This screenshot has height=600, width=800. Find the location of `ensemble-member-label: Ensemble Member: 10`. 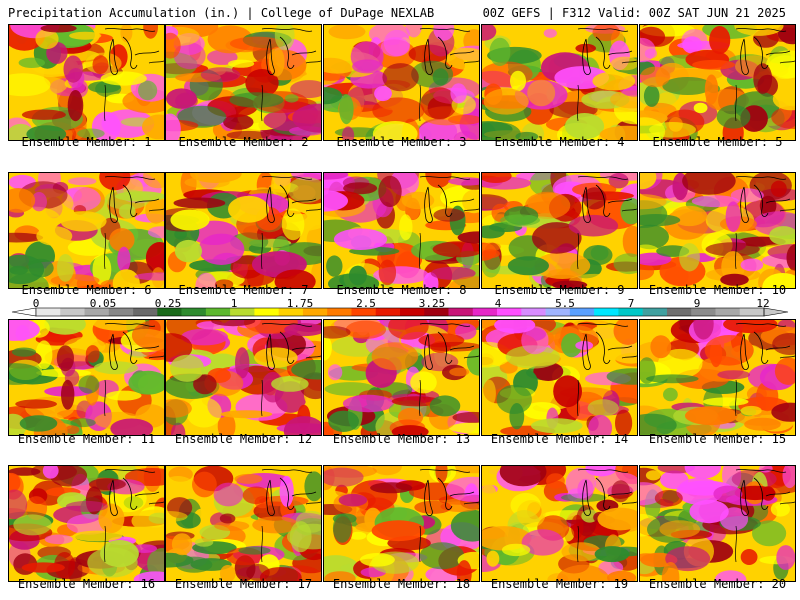

ensemble-member-label: Ensemble Member: 10 is located at coordinates (717, 290).